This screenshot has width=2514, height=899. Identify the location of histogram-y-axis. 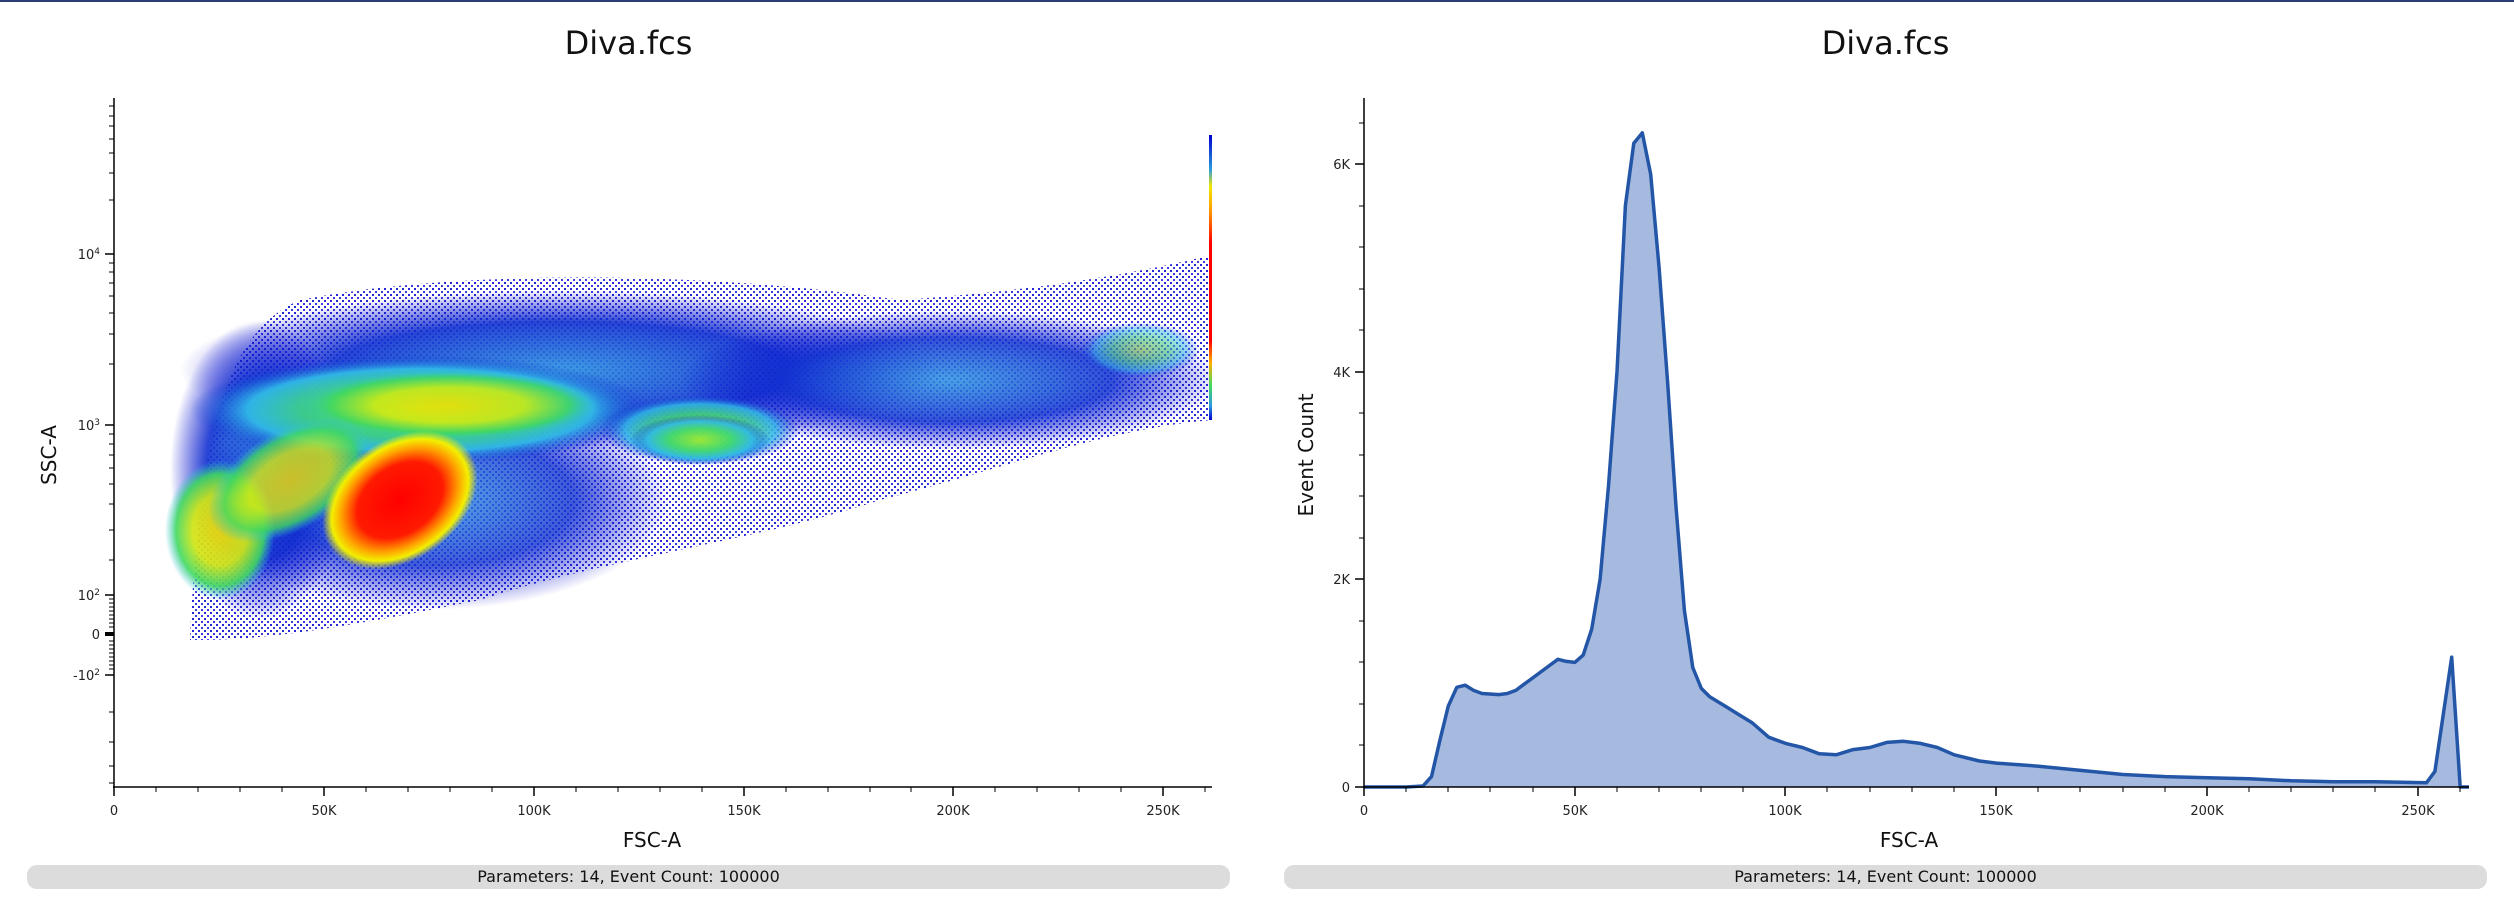
(1360, 443).